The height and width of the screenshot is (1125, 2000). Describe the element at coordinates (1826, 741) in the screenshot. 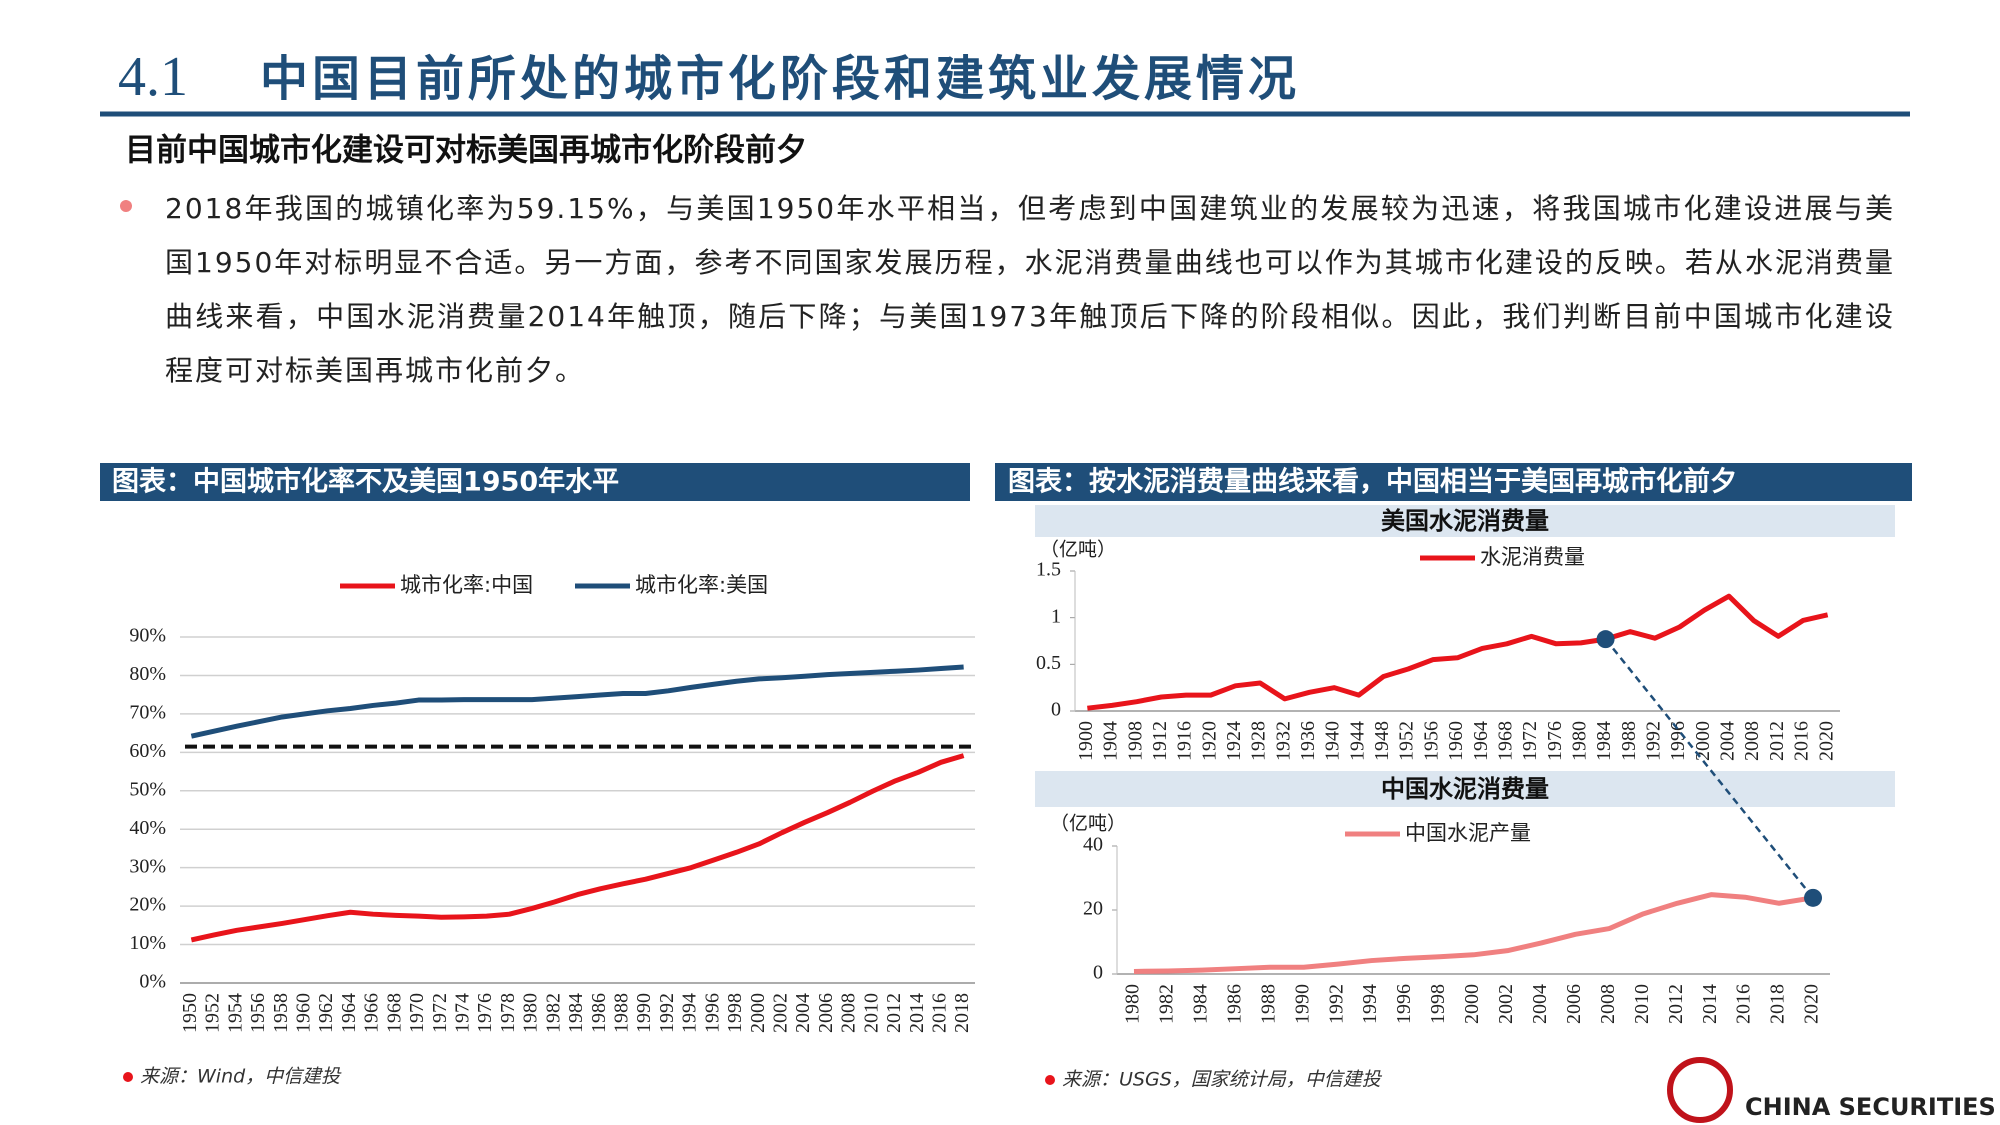

I see `x-tick-label: 2020` at that location.